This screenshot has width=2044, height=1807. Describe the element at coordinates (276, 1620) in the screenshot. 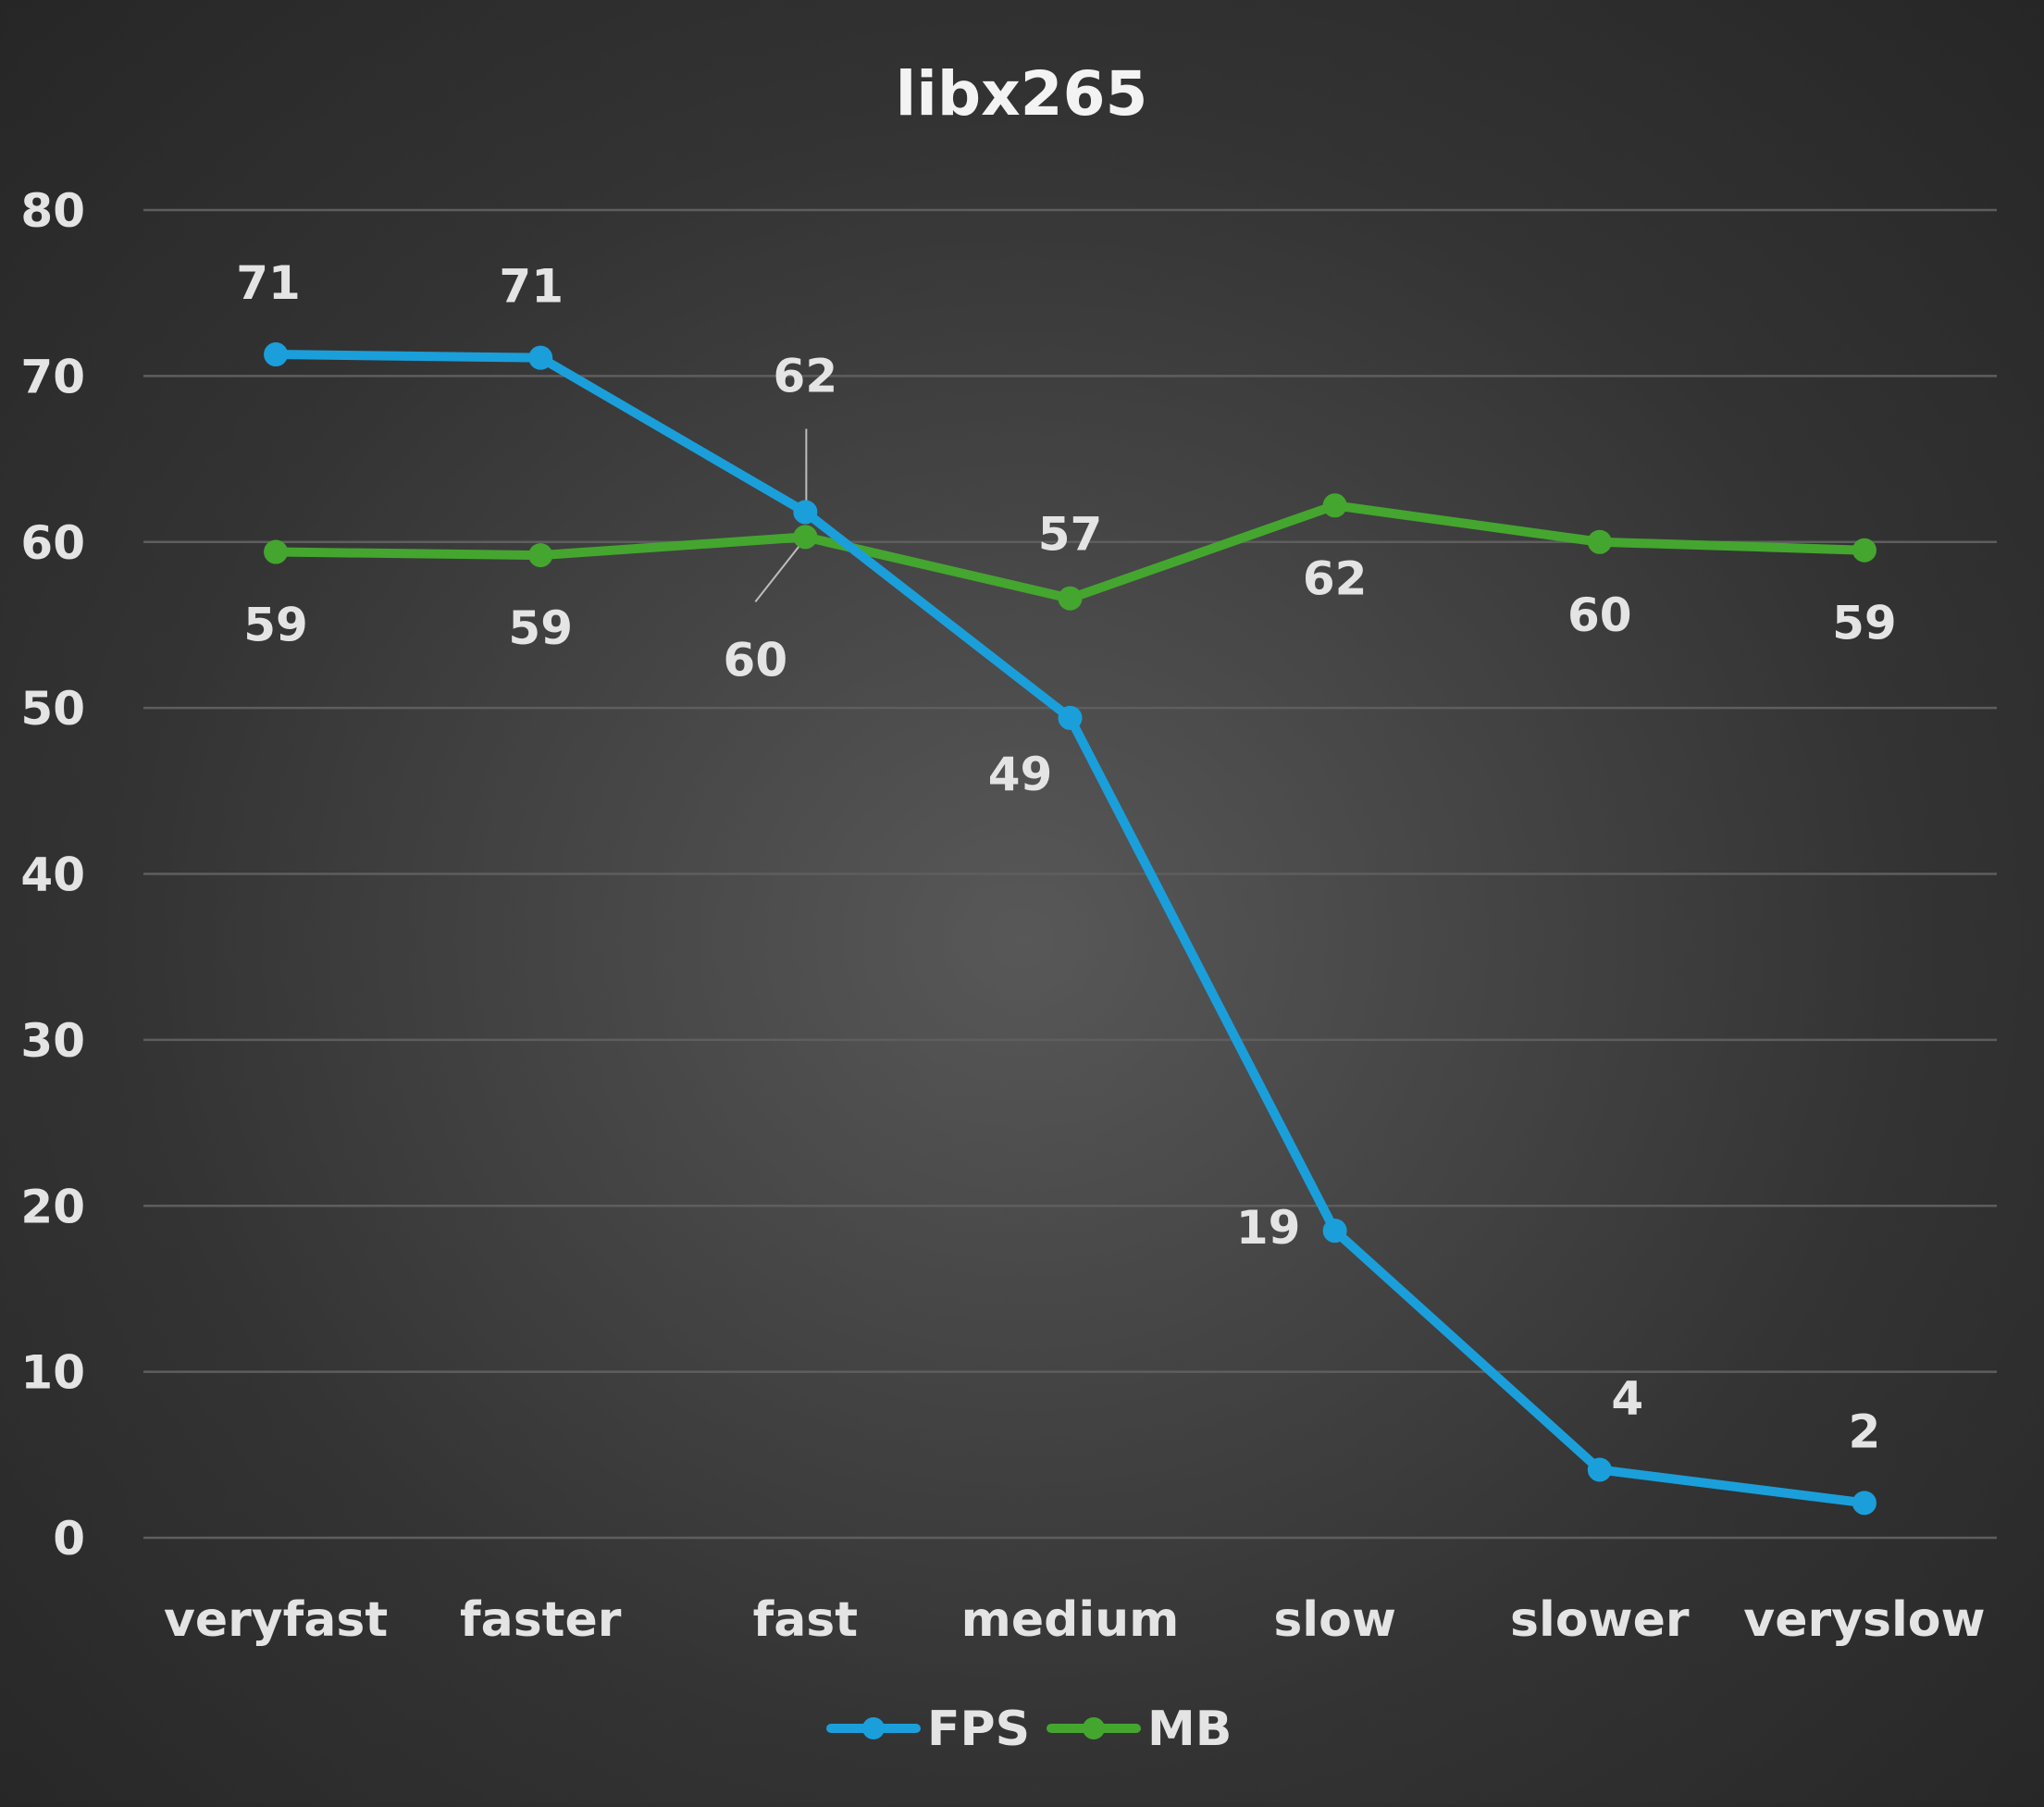

I see `x-tick-label: veryfast` at that location.